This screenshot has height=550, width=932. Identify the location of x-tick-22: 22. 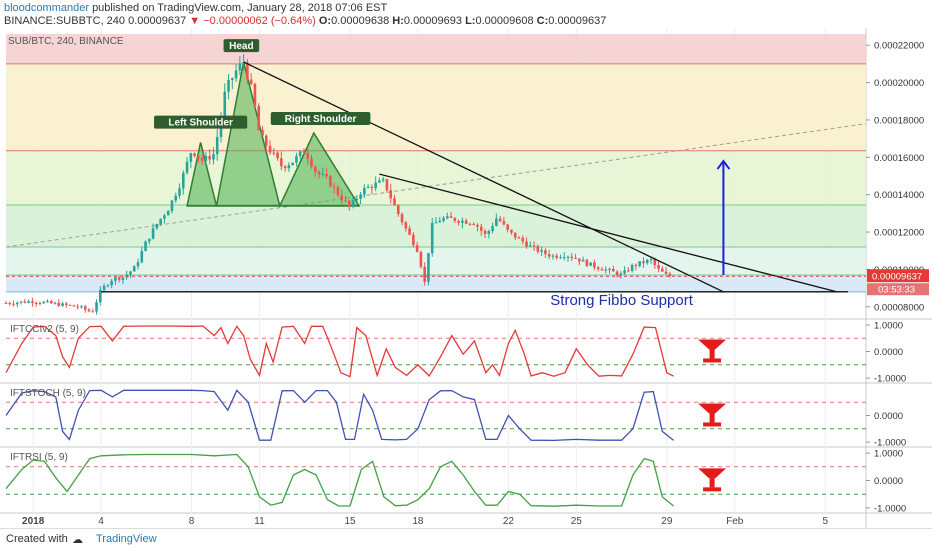
(509, 521).